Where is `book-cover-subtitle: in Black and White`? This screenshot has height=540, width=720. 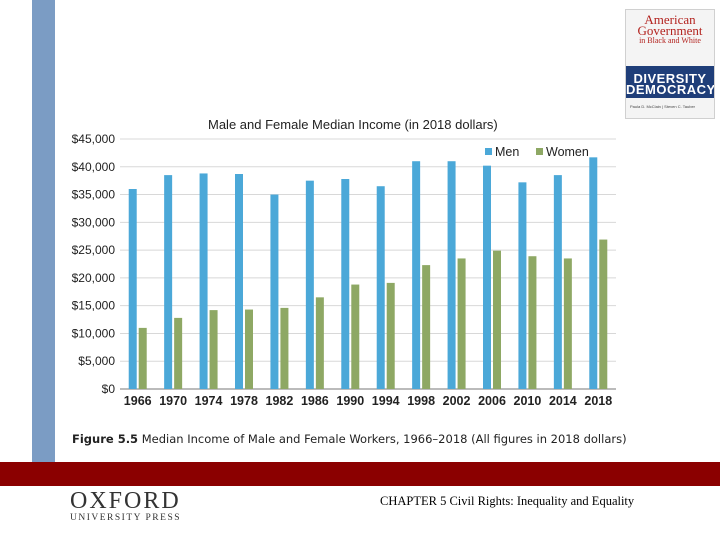 book-cover-subtitle: in Black and White is located at coordinates (670, 40).